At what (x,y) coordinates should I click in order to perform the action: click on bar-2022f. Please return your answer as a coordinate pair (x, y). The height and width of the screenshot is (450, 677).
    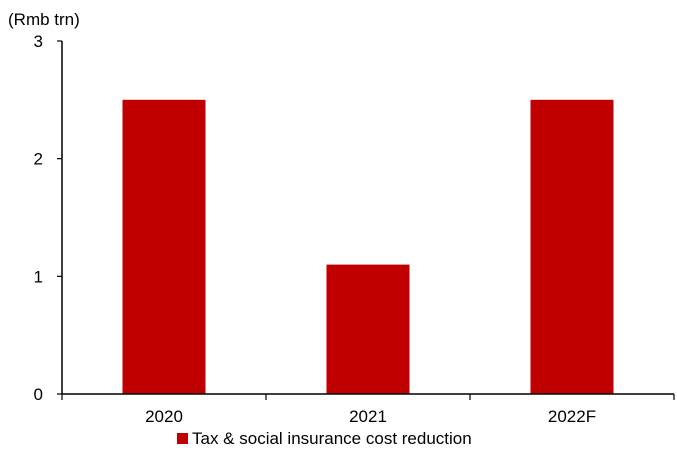
    Looking at the image, I should click on (572, 247).